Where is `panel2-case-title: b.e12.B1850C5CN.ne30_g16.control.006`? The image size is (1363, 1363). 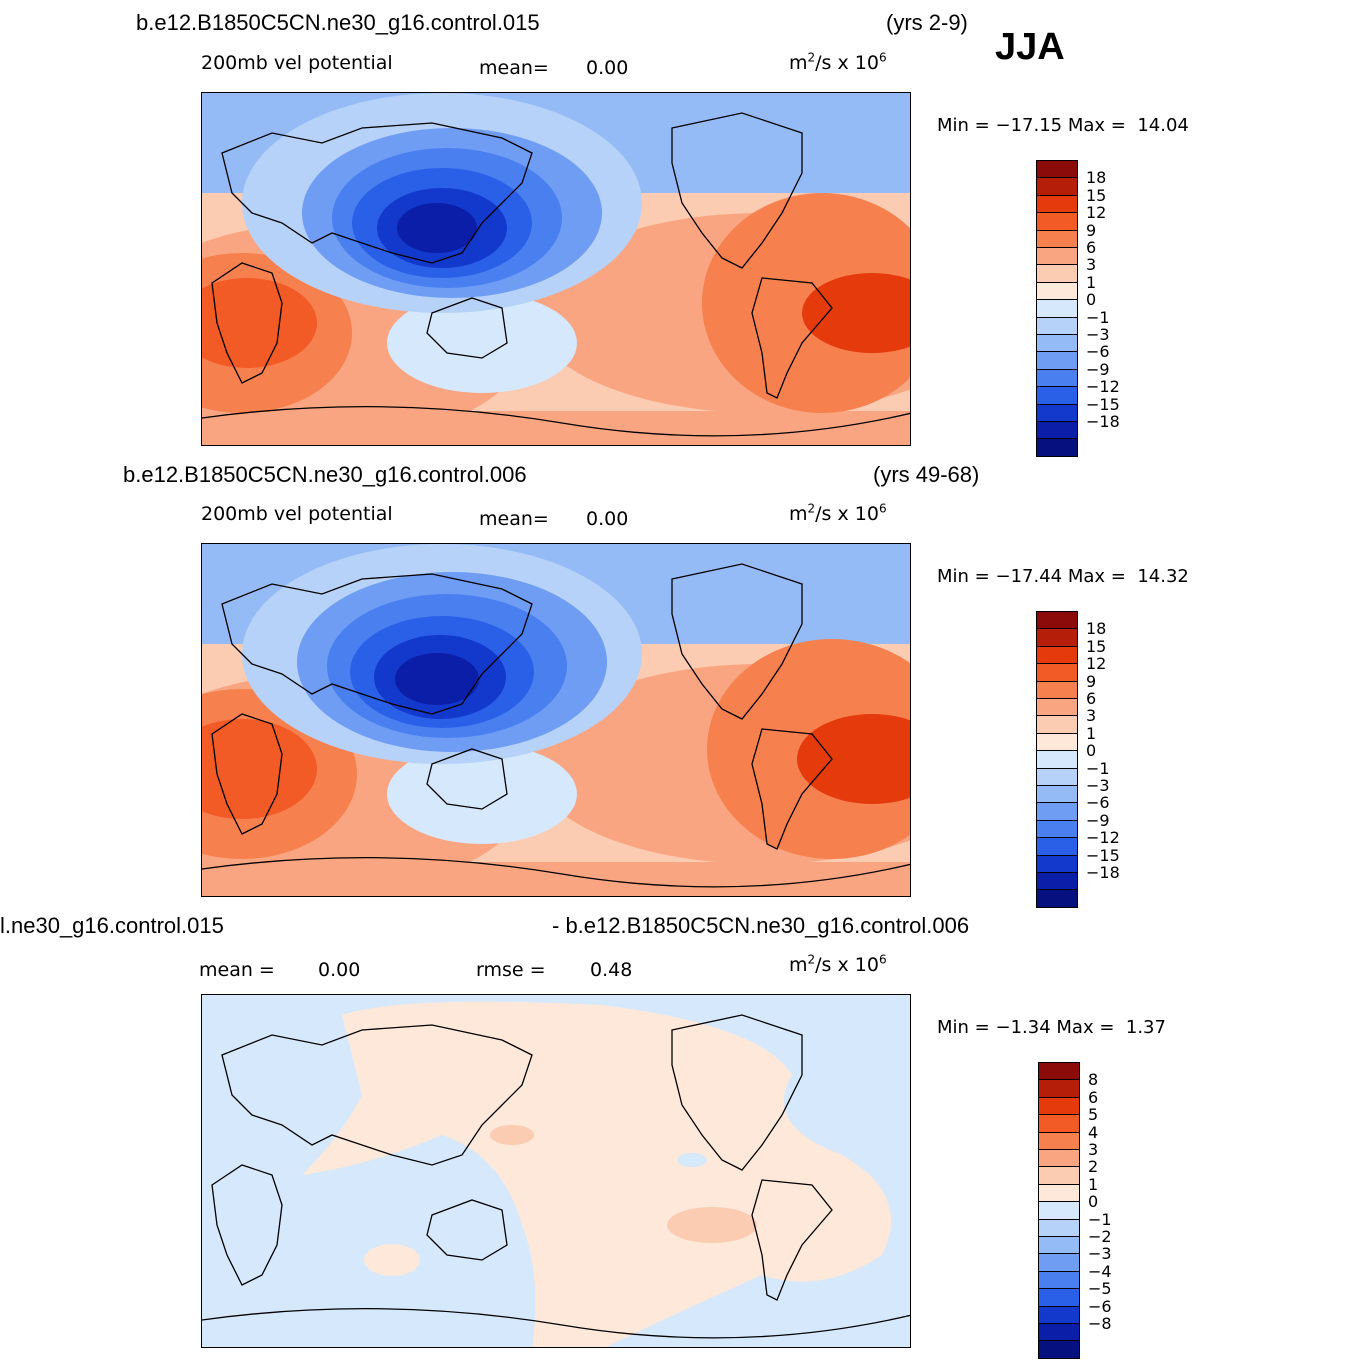 panel2-case-title: b.e12.B1850C5CN.ne30_g16.control.006 is located at coordinates (325, 474).